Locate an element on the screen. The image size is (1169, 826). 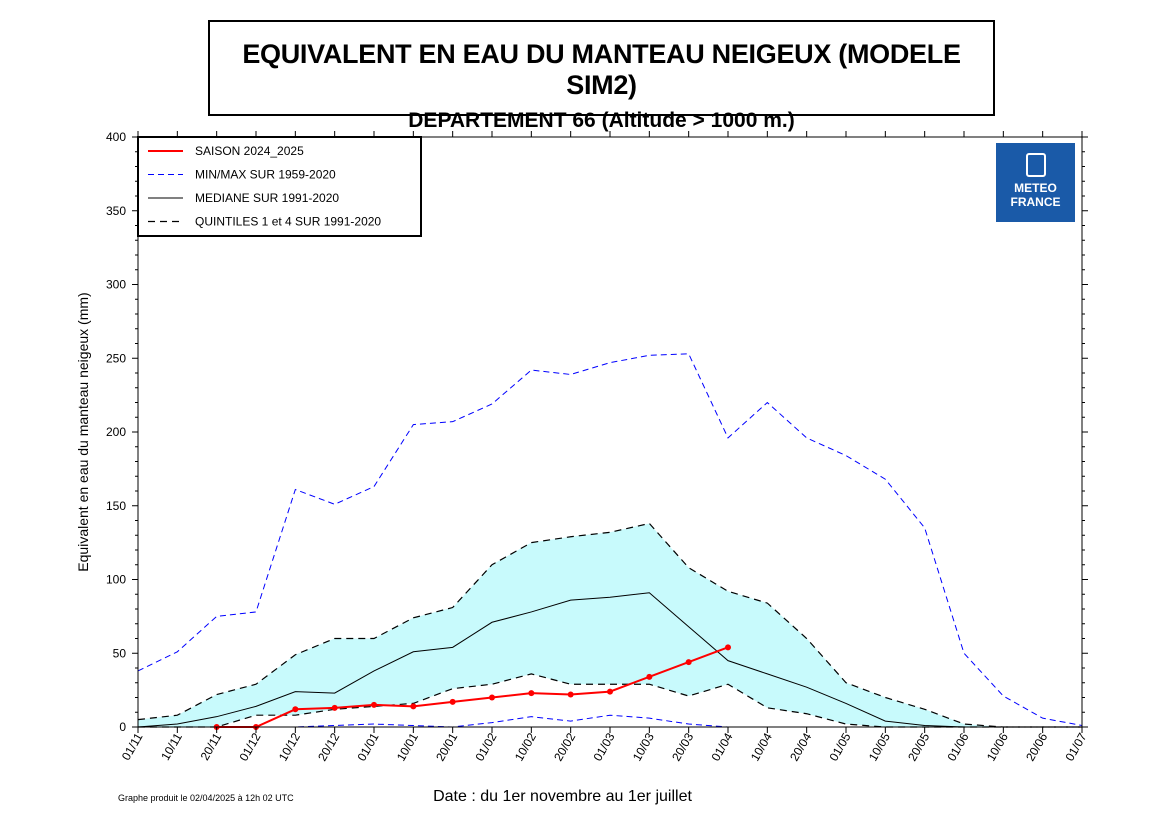
x-tick-label: 20/02 is located at coordinates (564, 746).